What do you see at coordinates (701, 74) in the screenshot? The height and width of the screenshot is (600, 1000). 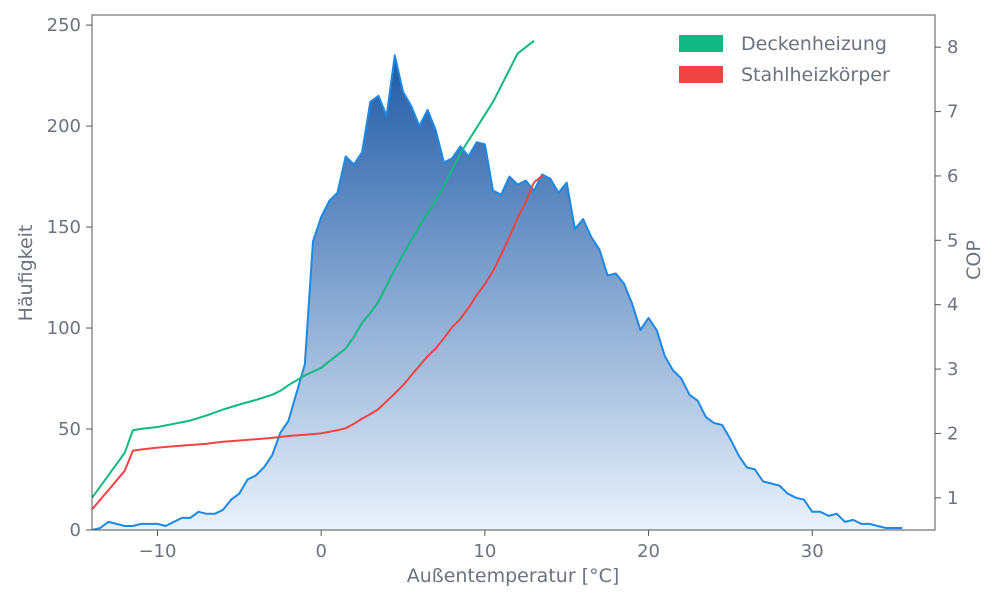 I see `legend-swatch-stahlheizkoerper` at bounding box center [701, 74].